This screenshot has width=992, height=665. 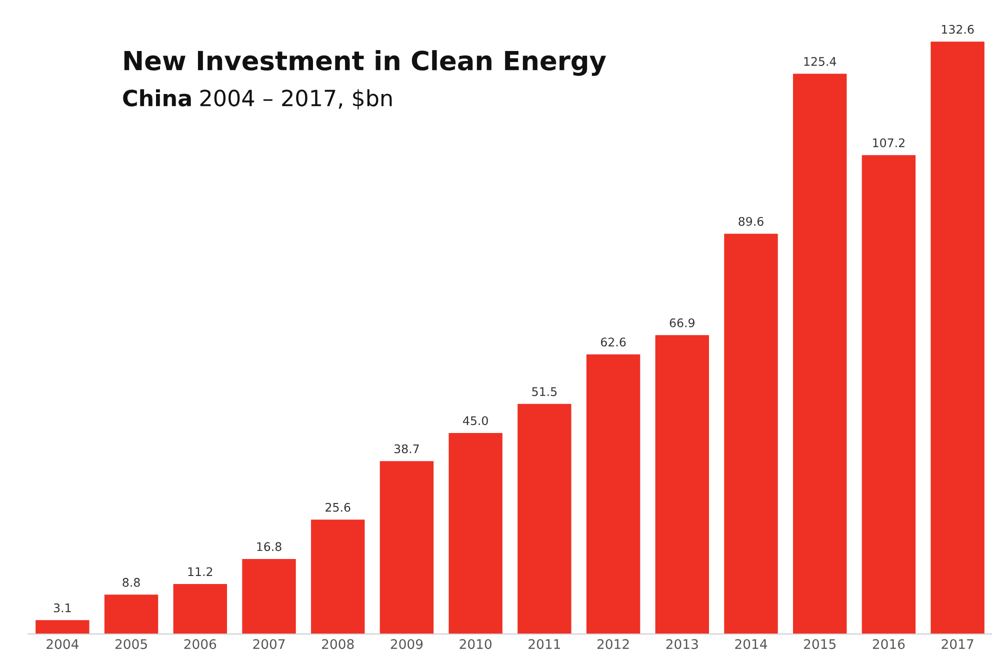 I want to click on data-label: 51.5, so click(x=544, y=391).